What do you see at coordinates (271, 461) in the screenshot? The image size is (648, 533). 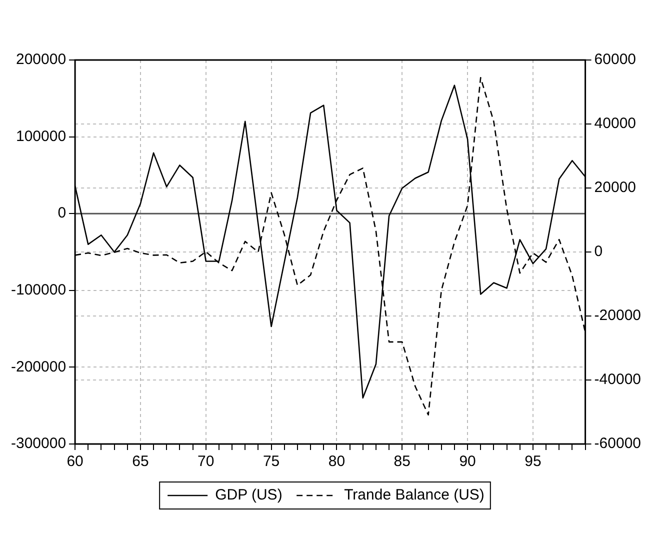 I see `x-tick-label: 75` at bounding box center [271, 461].